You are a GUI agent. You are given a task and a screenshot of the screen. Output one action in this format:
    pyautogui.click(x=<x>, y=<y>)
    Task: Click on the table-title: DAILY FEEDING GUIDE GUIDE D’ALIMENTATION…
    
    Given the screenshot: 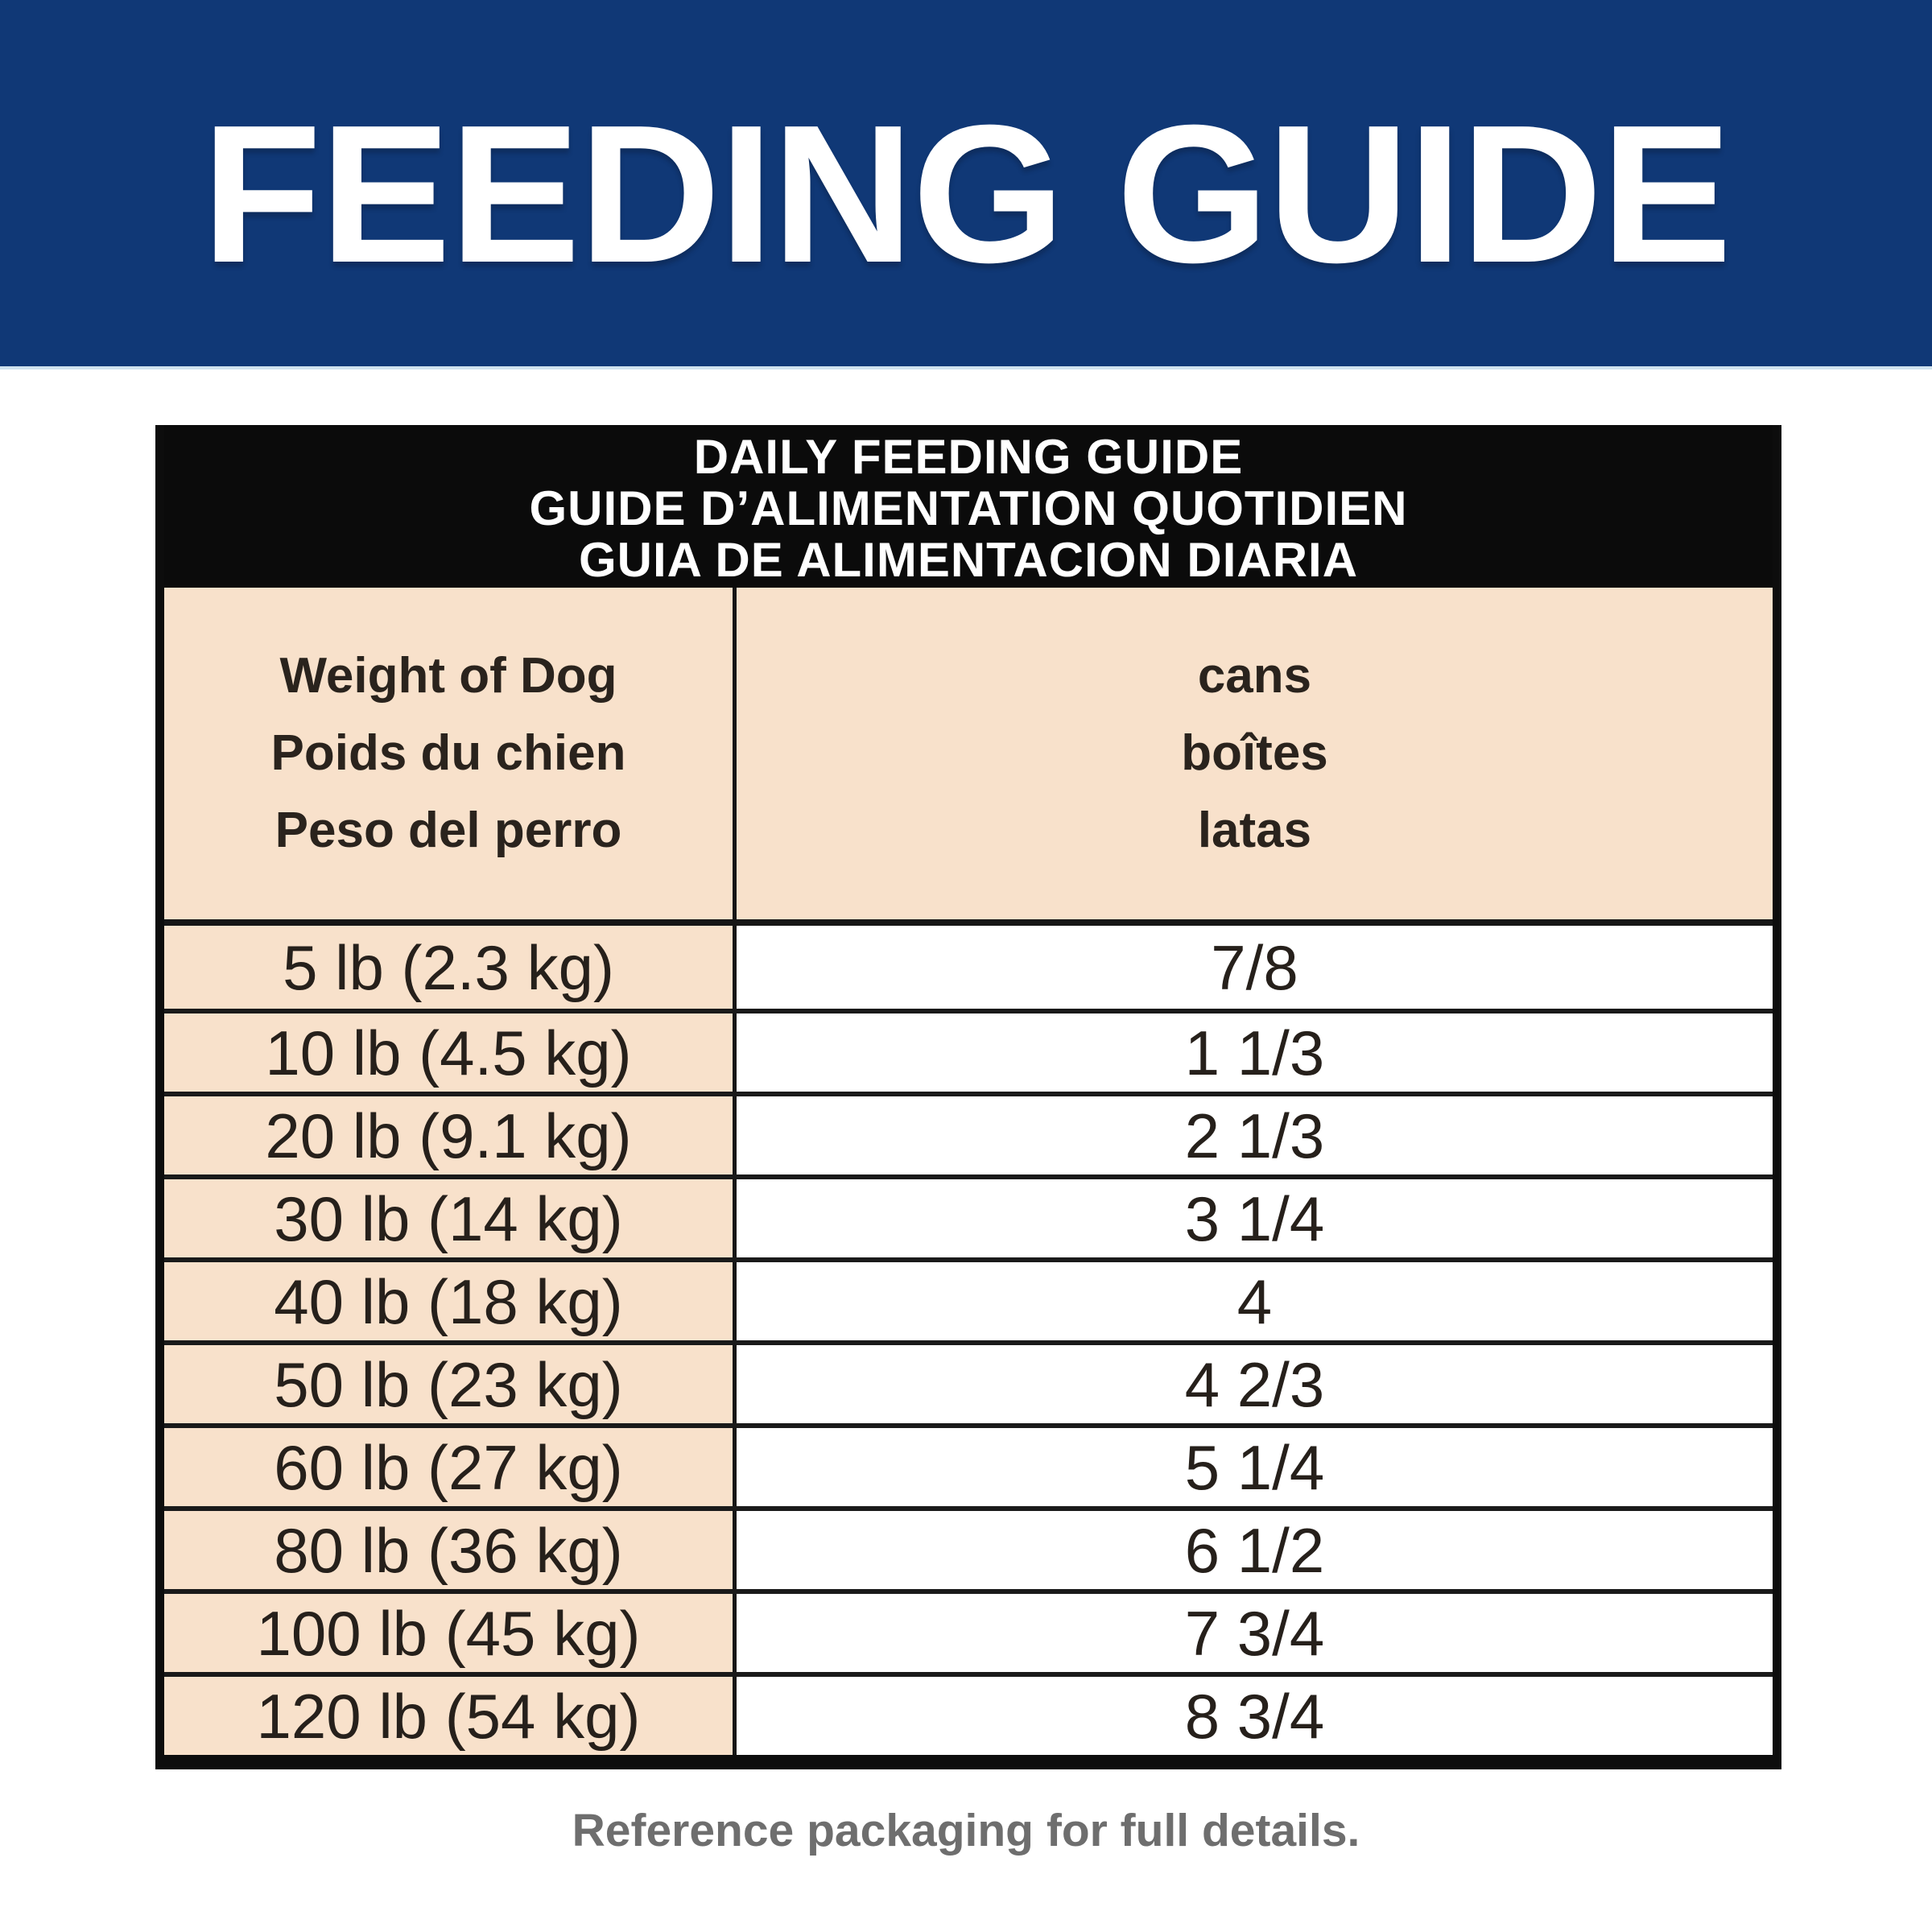 What is the action you would take?
    pyautogui.click(x=968, y=506)
    